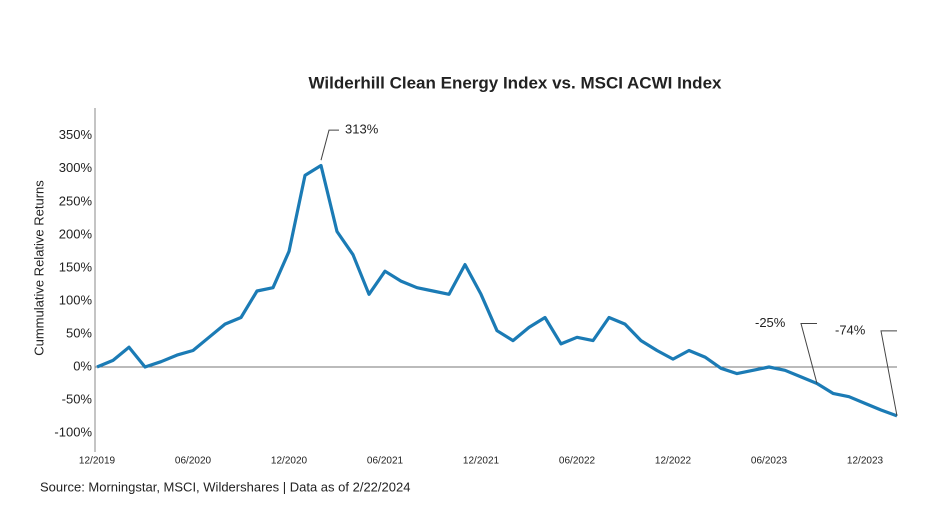 The width and height of the screenshot is (936, 516). What do you see at coordinates (76, 233) in the screenshot?
I see `y-tick-label: 200%` at bounding box center [76, 233].